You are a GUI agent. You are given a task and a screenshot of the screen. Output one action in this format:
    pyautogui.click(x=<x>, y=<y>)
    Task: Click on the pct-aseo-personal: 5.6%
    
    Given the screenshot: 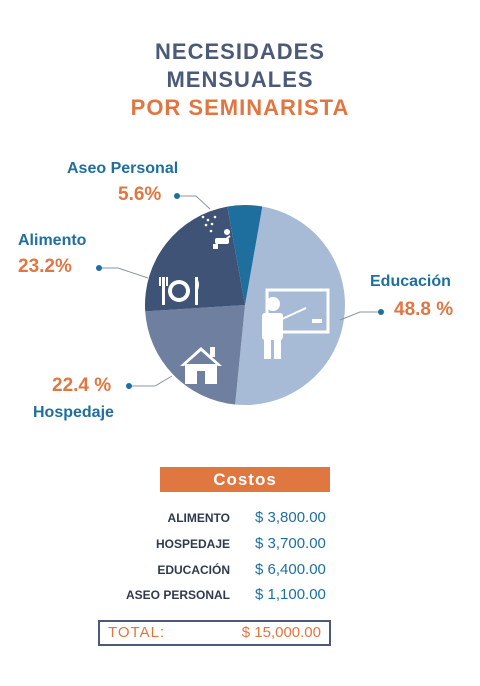 What is the action you would take?
    pyautogui.click(x=140, y=194)
    